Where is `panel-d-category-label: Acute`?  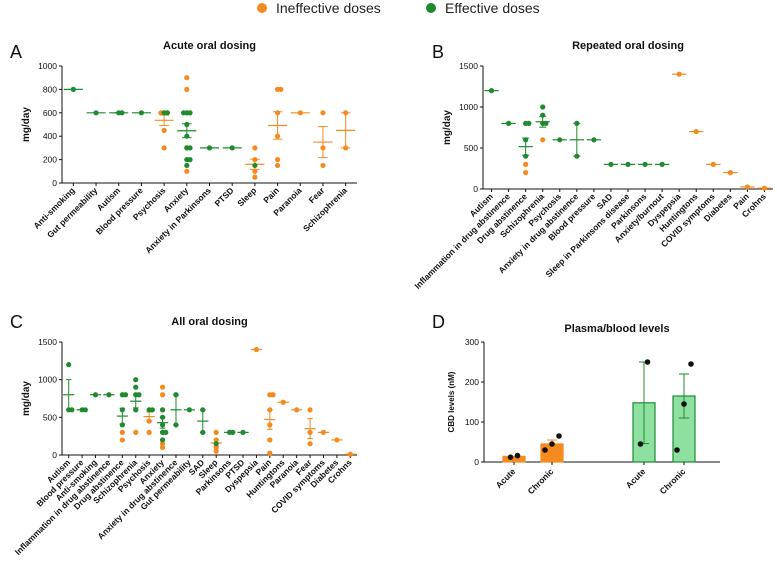
panel-d-category-label: Acute is located at coordinates (506, 478).